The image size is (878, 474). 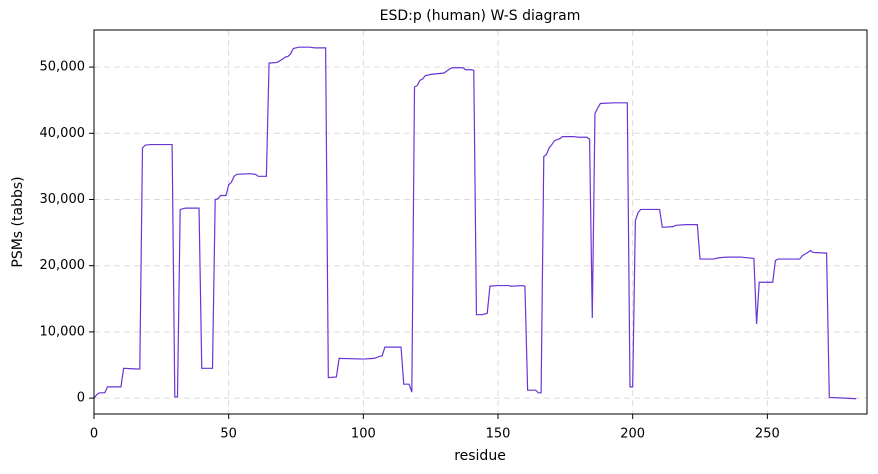 What do you see at coordinates (63, 199) in the screenshot?
I see `y-tick-label: 30,000` at bounding box center [63, 199].